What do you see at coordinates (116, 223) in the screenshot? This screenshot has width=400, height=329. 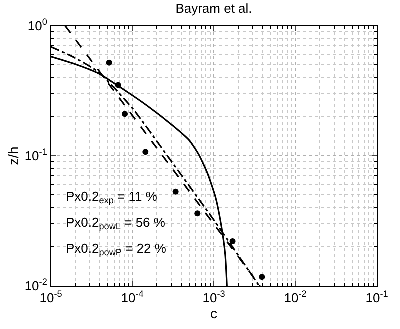 I see `annotation: Px0.2$_{powL}$ = 56 %` at bounding box center [116, 223].